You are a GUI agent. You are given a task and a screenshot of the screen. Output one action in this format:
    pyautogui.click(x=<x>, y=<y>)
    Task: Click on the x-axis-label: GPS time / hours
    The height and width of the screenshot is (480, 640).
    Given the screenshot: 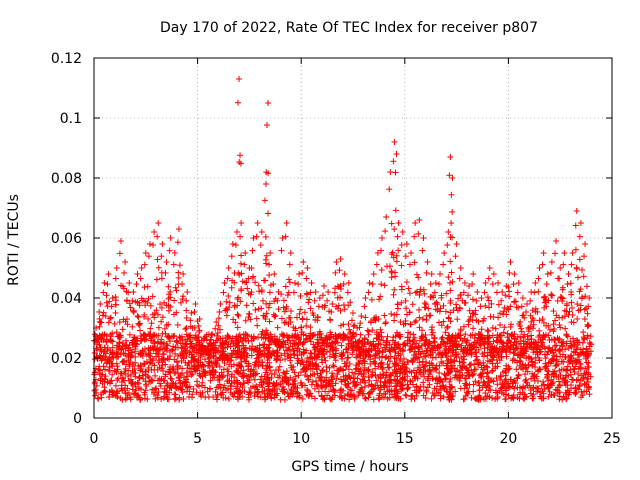 What is the action you would take?
    pyautogui.click(x=349, y=467)
    